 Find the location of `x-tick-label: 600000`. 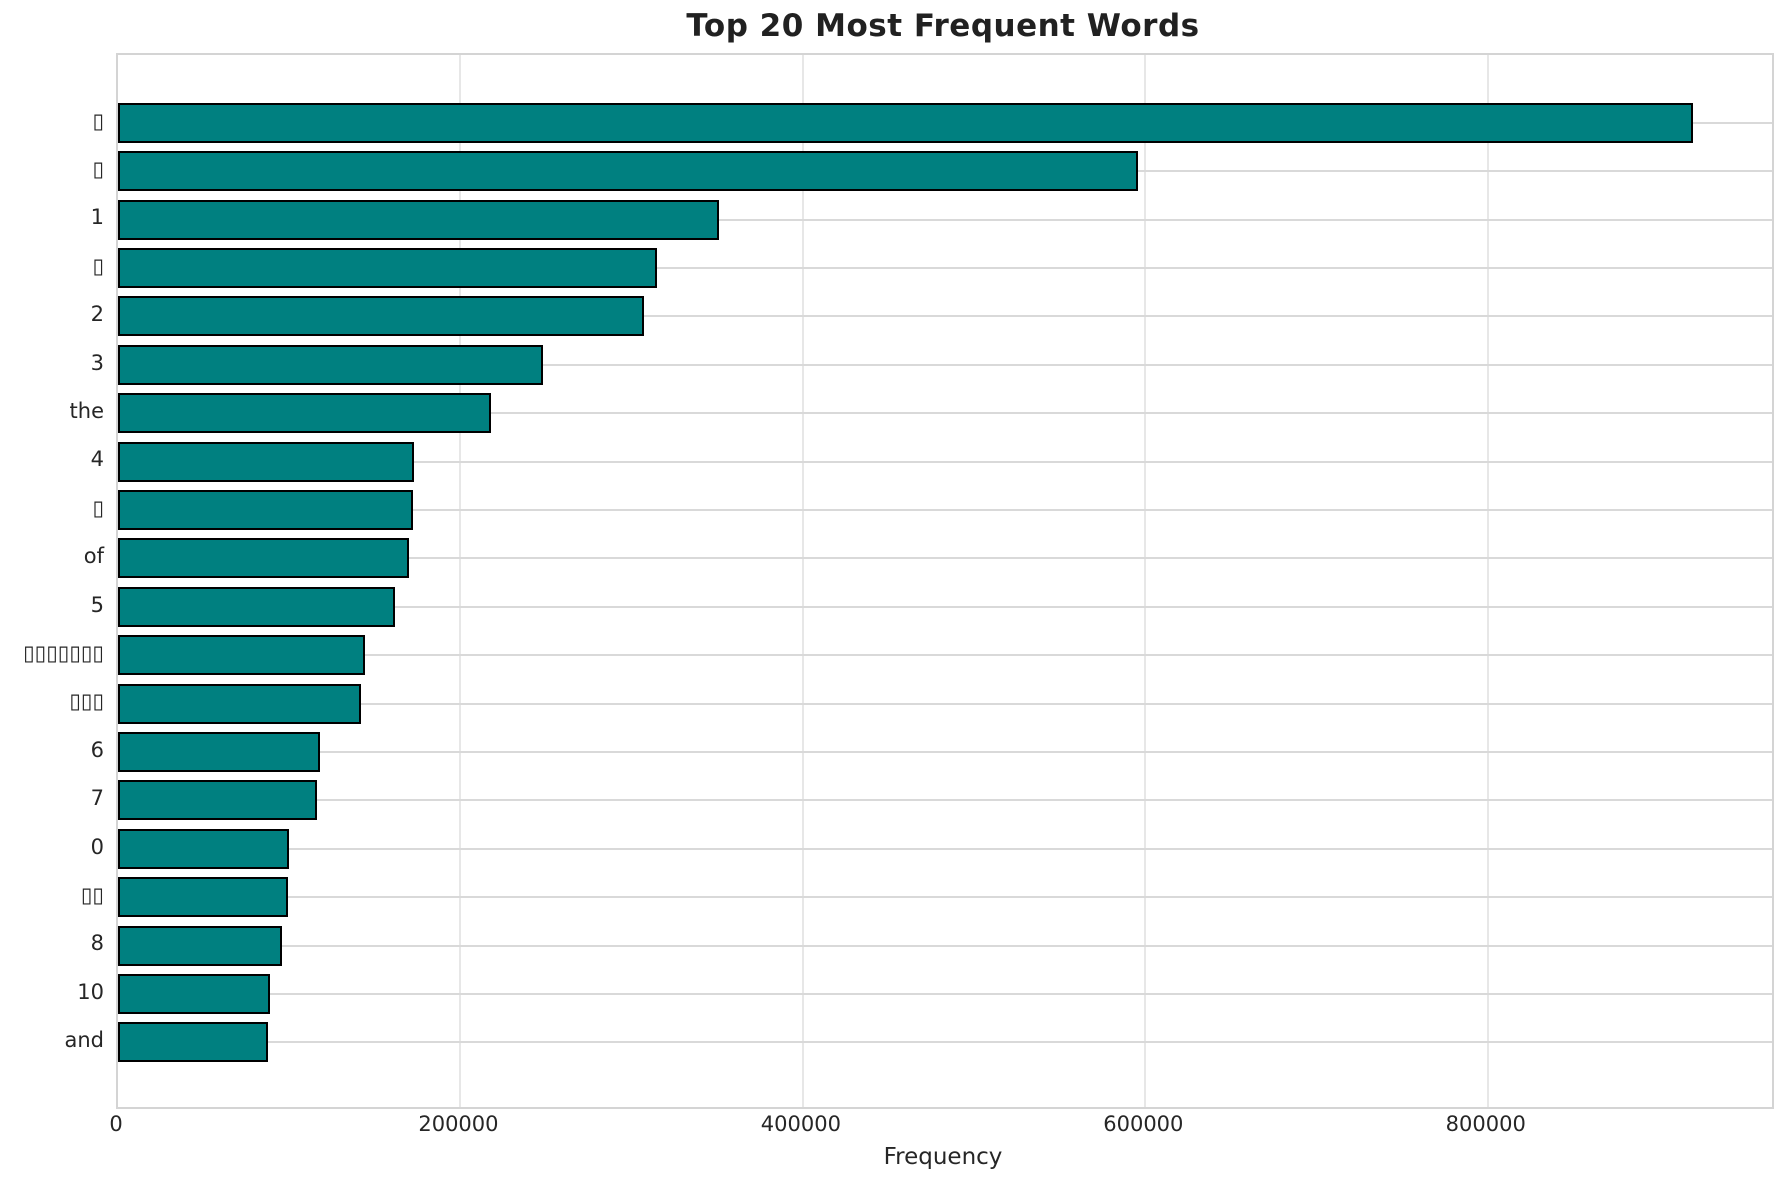

x-tick-label: 600000 is located at coordinates (1143, 1124).